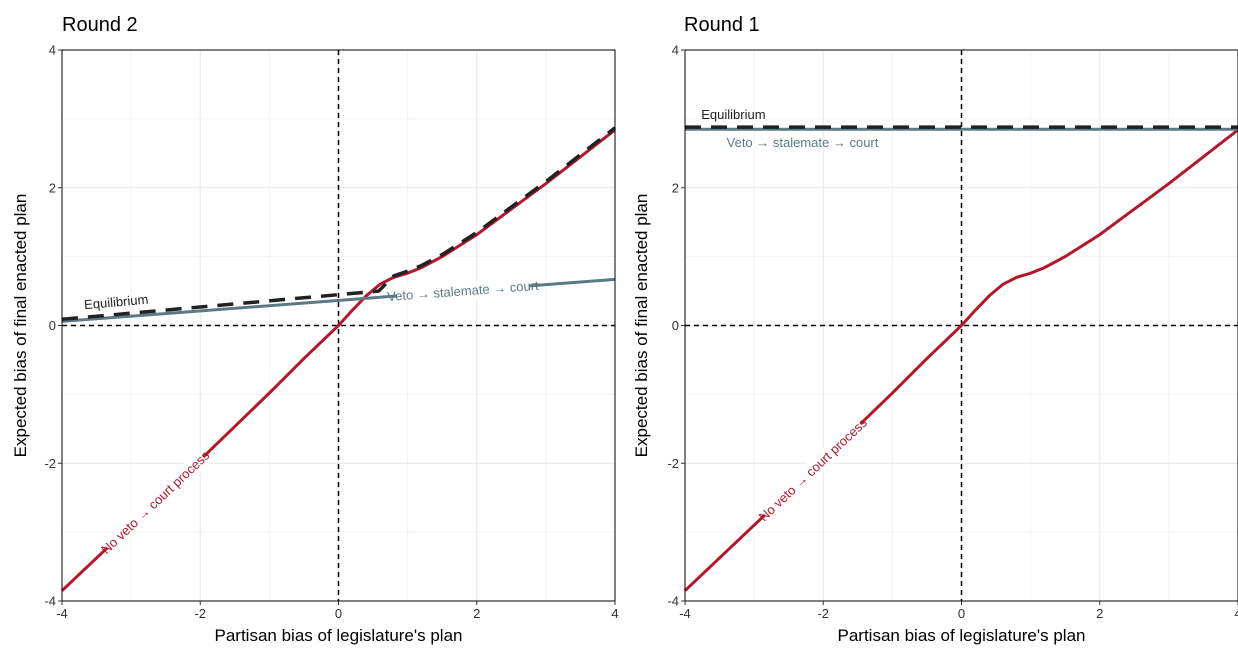 This screenshot has width=1238, height=658. Describe the element at coordinates (20, 326) in the screenshot. I see `round-2-y-axis-label: Expected bias of final enacted plan` at that location.